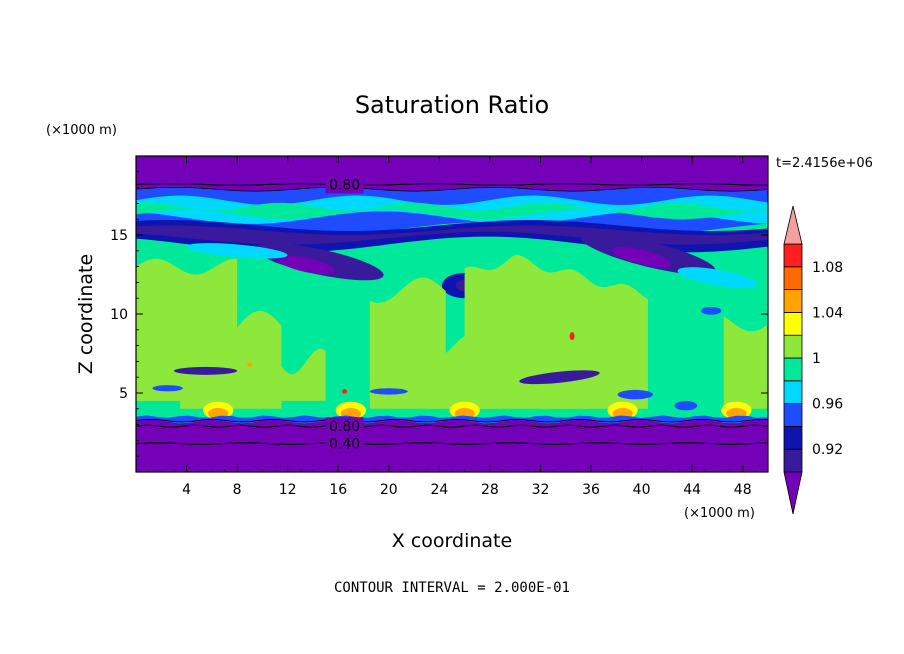 This screenshot has height=654, width=904. I want to click on y-tick-label: 10, so click(119, 315).